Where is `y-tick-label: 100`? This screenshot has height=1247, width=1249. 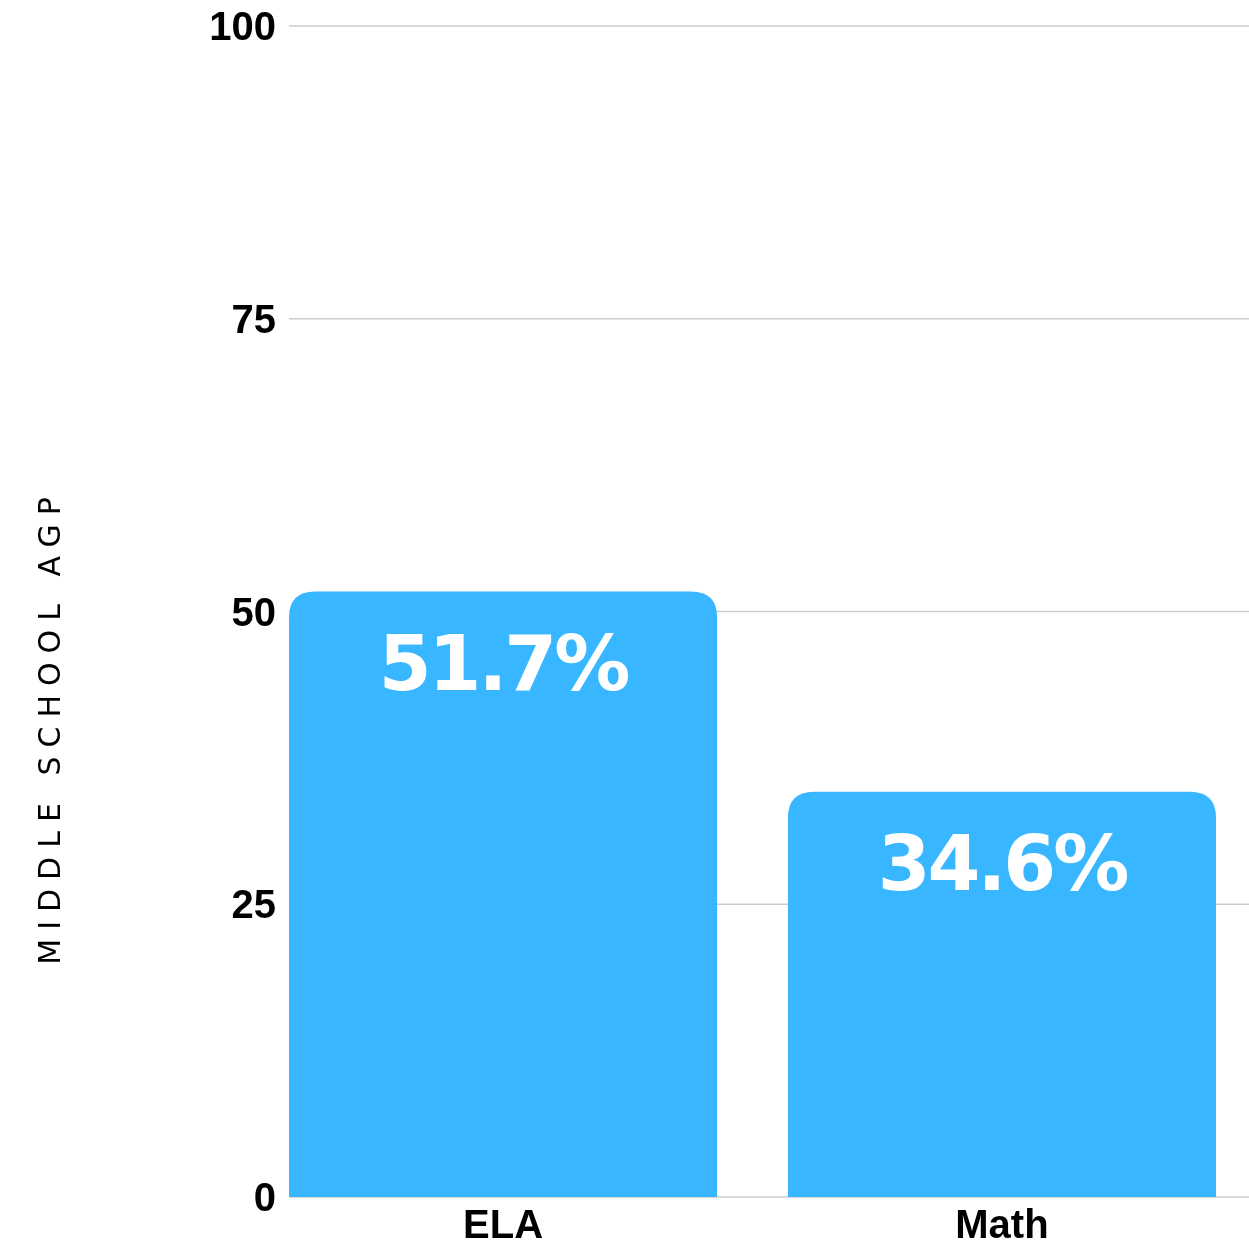 y-tick-label: 100 is located at coordinates (242, 26).